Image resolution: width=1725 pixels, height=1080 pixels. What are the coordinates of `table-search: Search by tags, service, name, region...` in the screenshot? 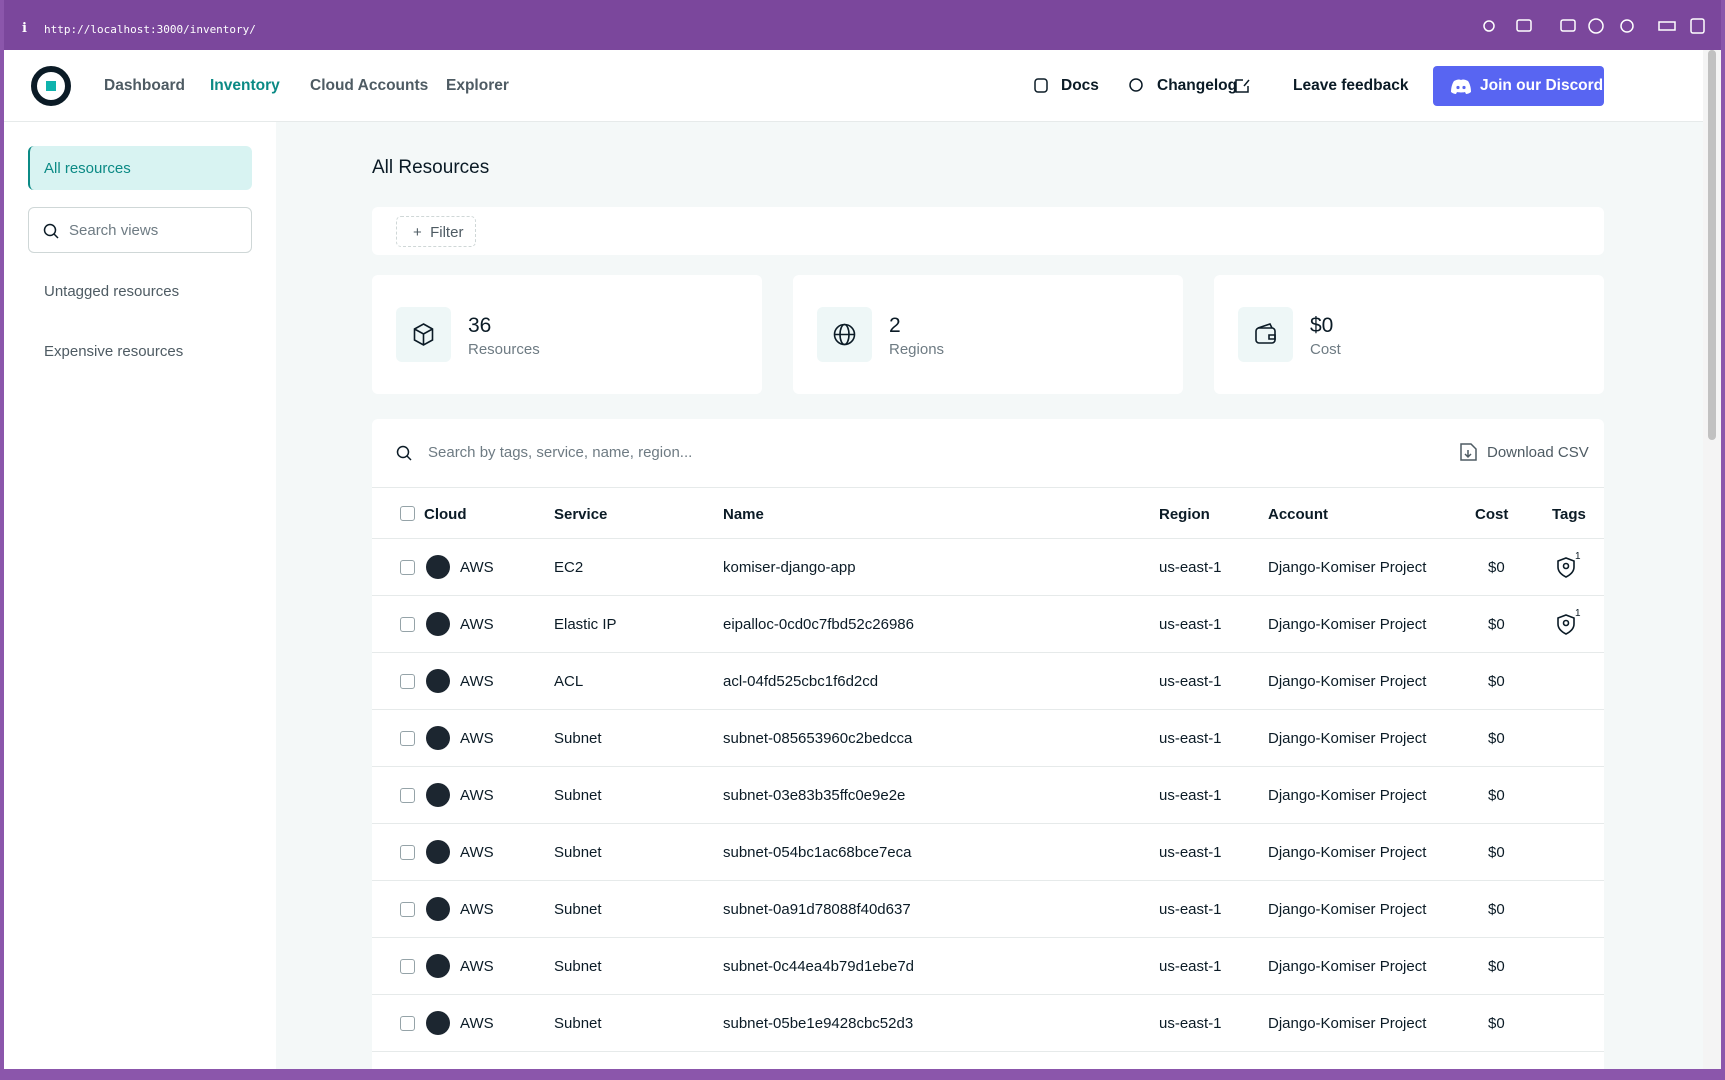 It's located at (560, 452).